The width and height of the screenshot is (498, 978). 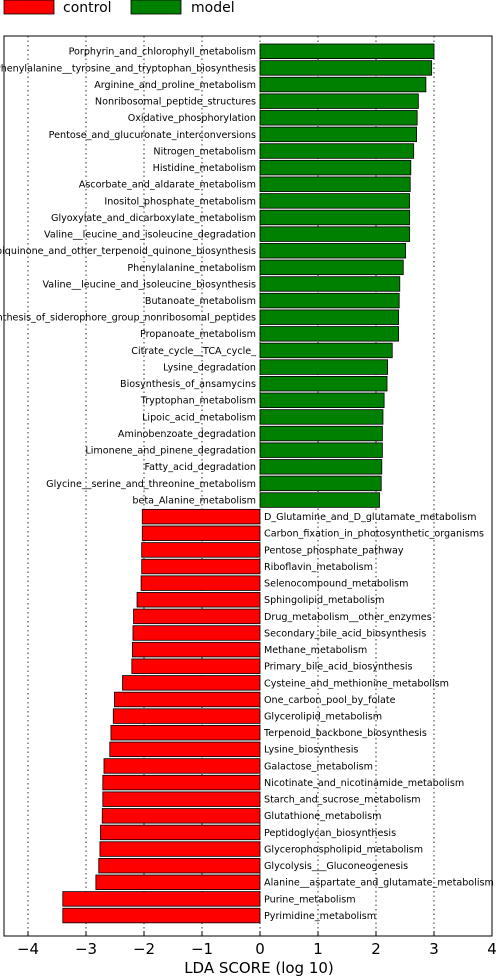 I want to click on legend: control model, so click(x=119, y=8).